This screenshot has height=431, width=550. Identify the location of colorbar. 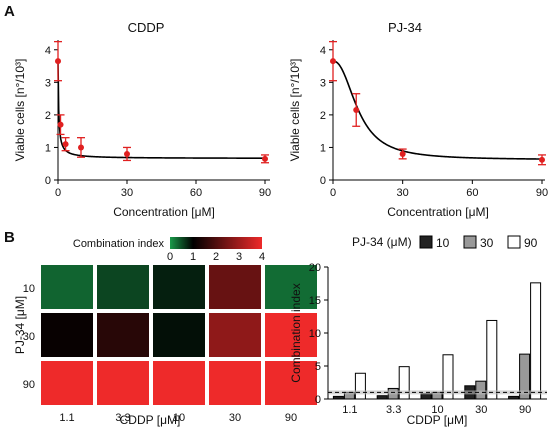
(216, 243).